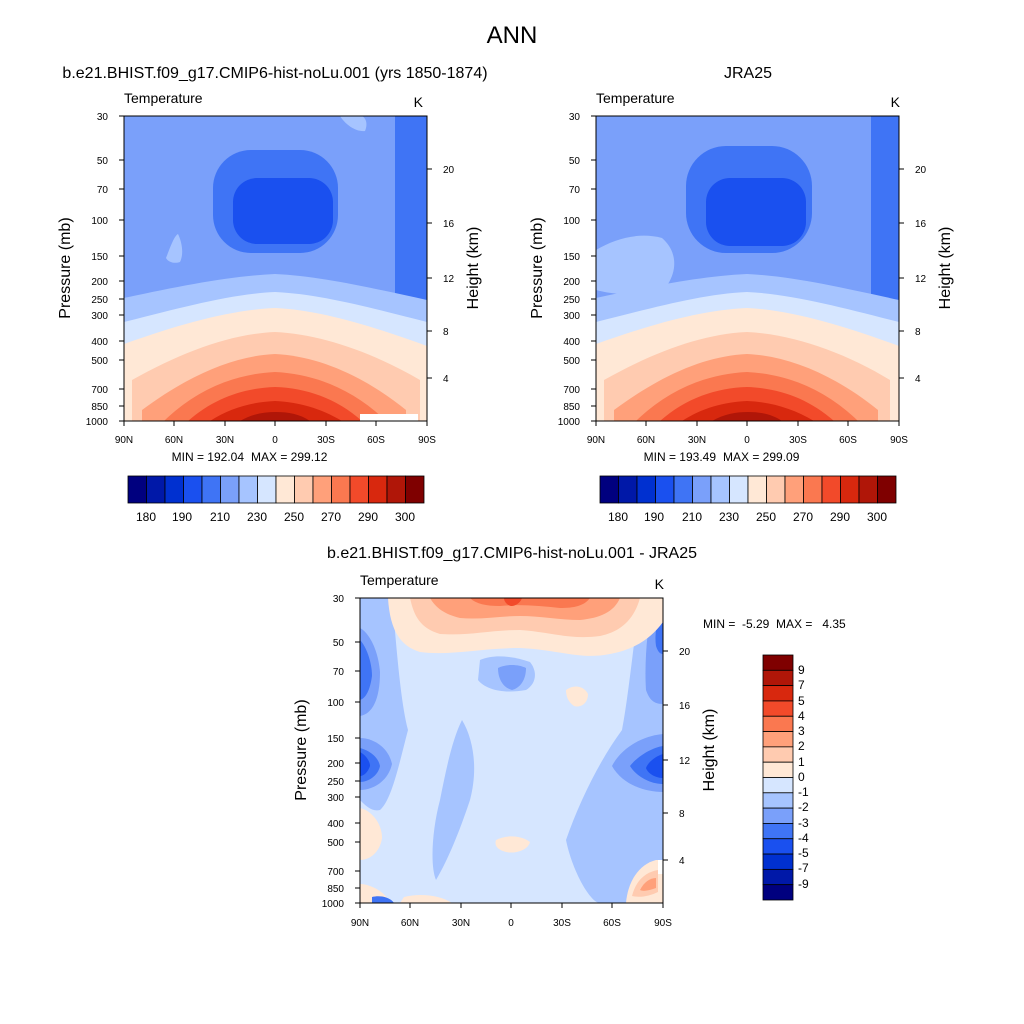 Image resolution: width=1024 pixels, height=1024 pixels. I want to click on units-label: K, so click(419, 102).